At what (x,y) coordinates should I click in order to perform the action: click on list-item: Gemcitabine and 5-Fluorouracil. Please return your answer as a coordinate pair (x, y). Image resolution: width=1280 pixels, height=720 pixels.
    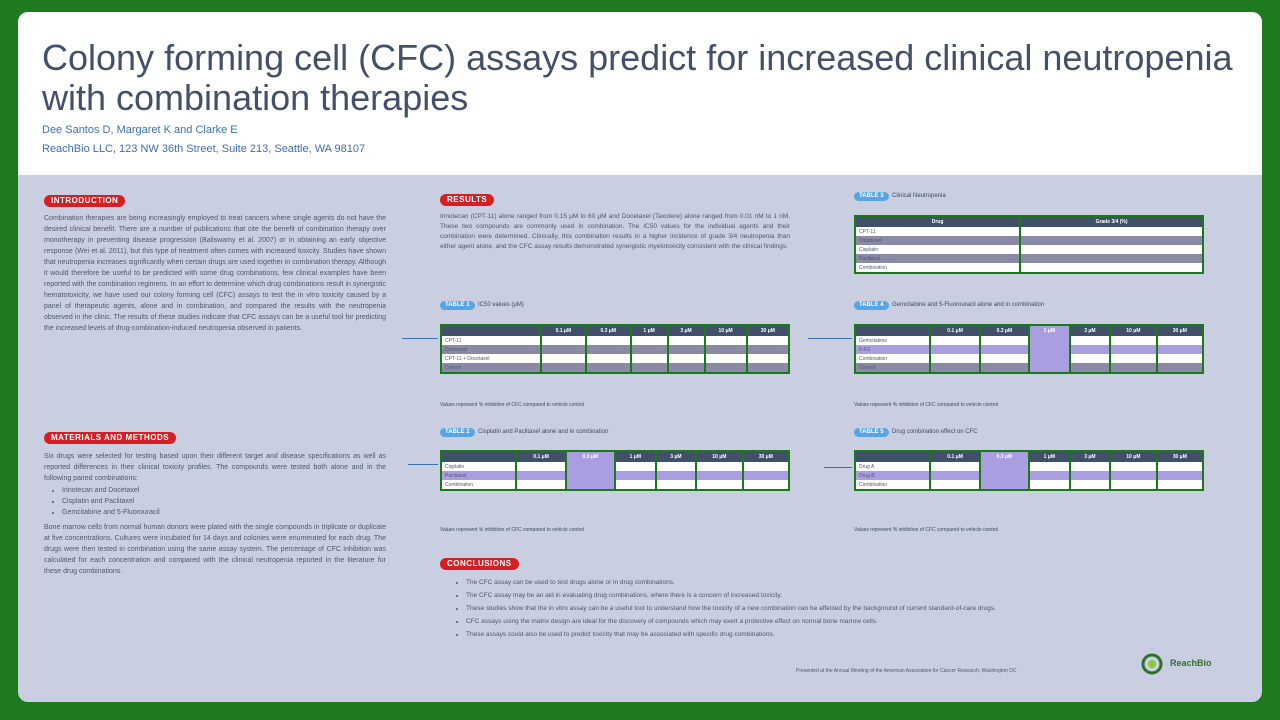
    Looking at the image, I should click on (111, 512).